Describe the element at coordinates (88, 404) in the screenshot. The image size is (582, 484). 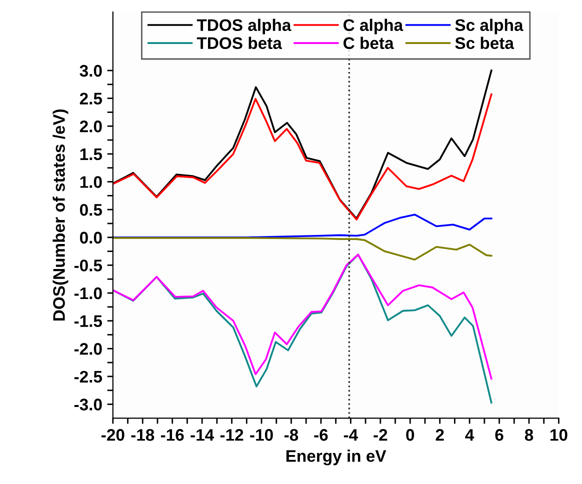
I see `y-tick-label: -3.0` at that location.